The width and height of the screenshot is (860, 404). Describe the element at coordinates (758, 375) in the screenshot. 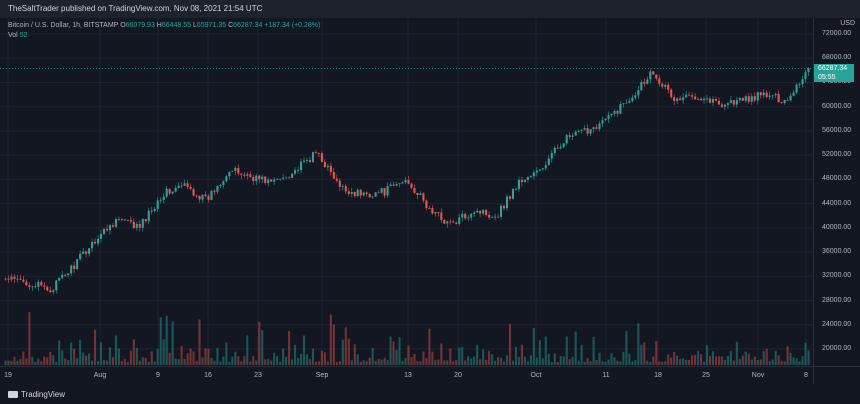

I see `time-tick-label: Nov` at that location.